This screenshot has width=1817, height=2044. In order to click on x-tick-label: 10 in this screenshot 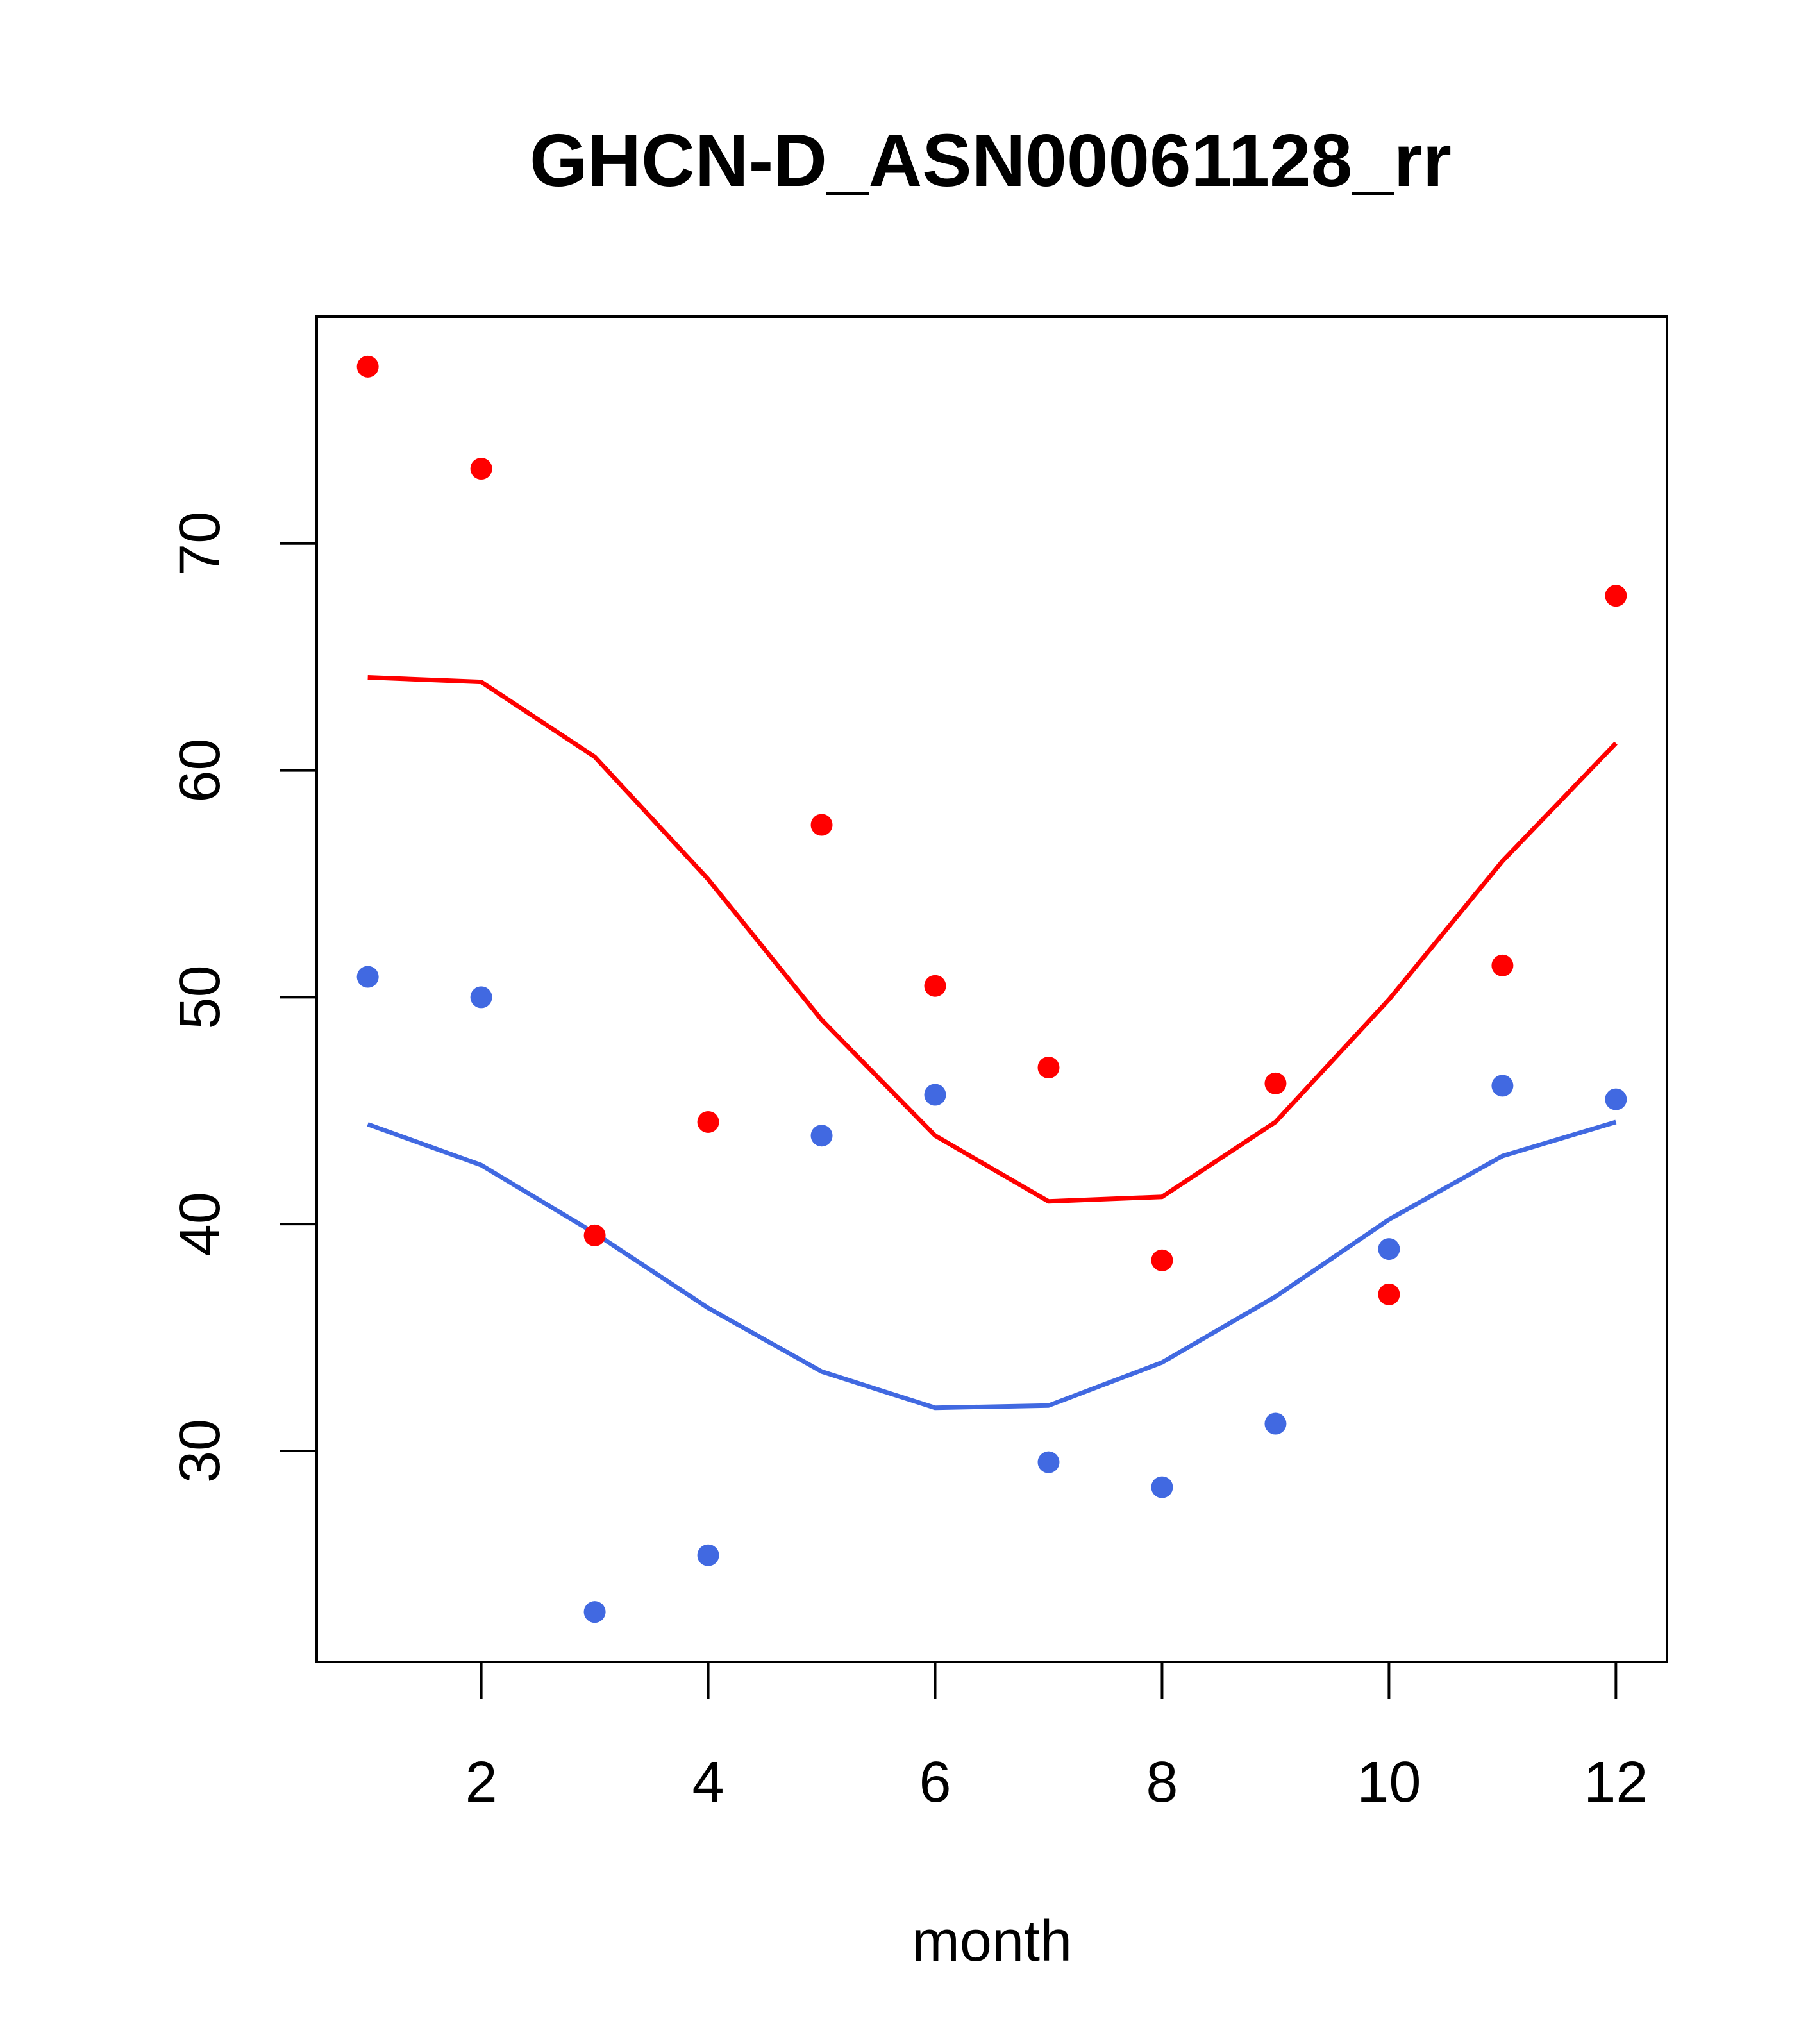, I will do `click(1389, 1782)`.